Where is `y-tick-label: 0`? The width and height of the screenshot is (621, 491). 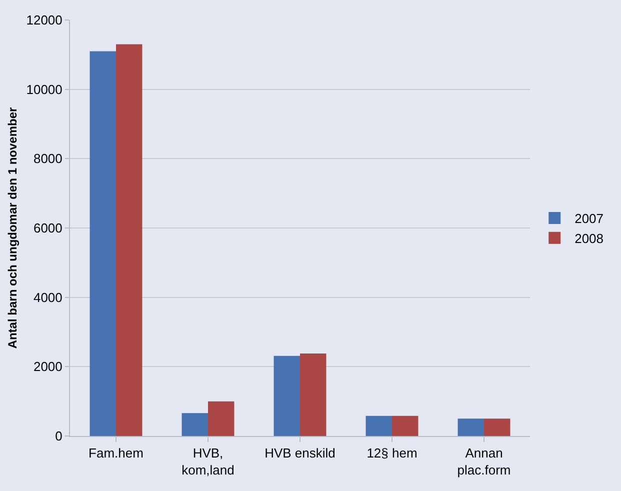
y-tick-label: 0 is located at coordinates (58, 436).